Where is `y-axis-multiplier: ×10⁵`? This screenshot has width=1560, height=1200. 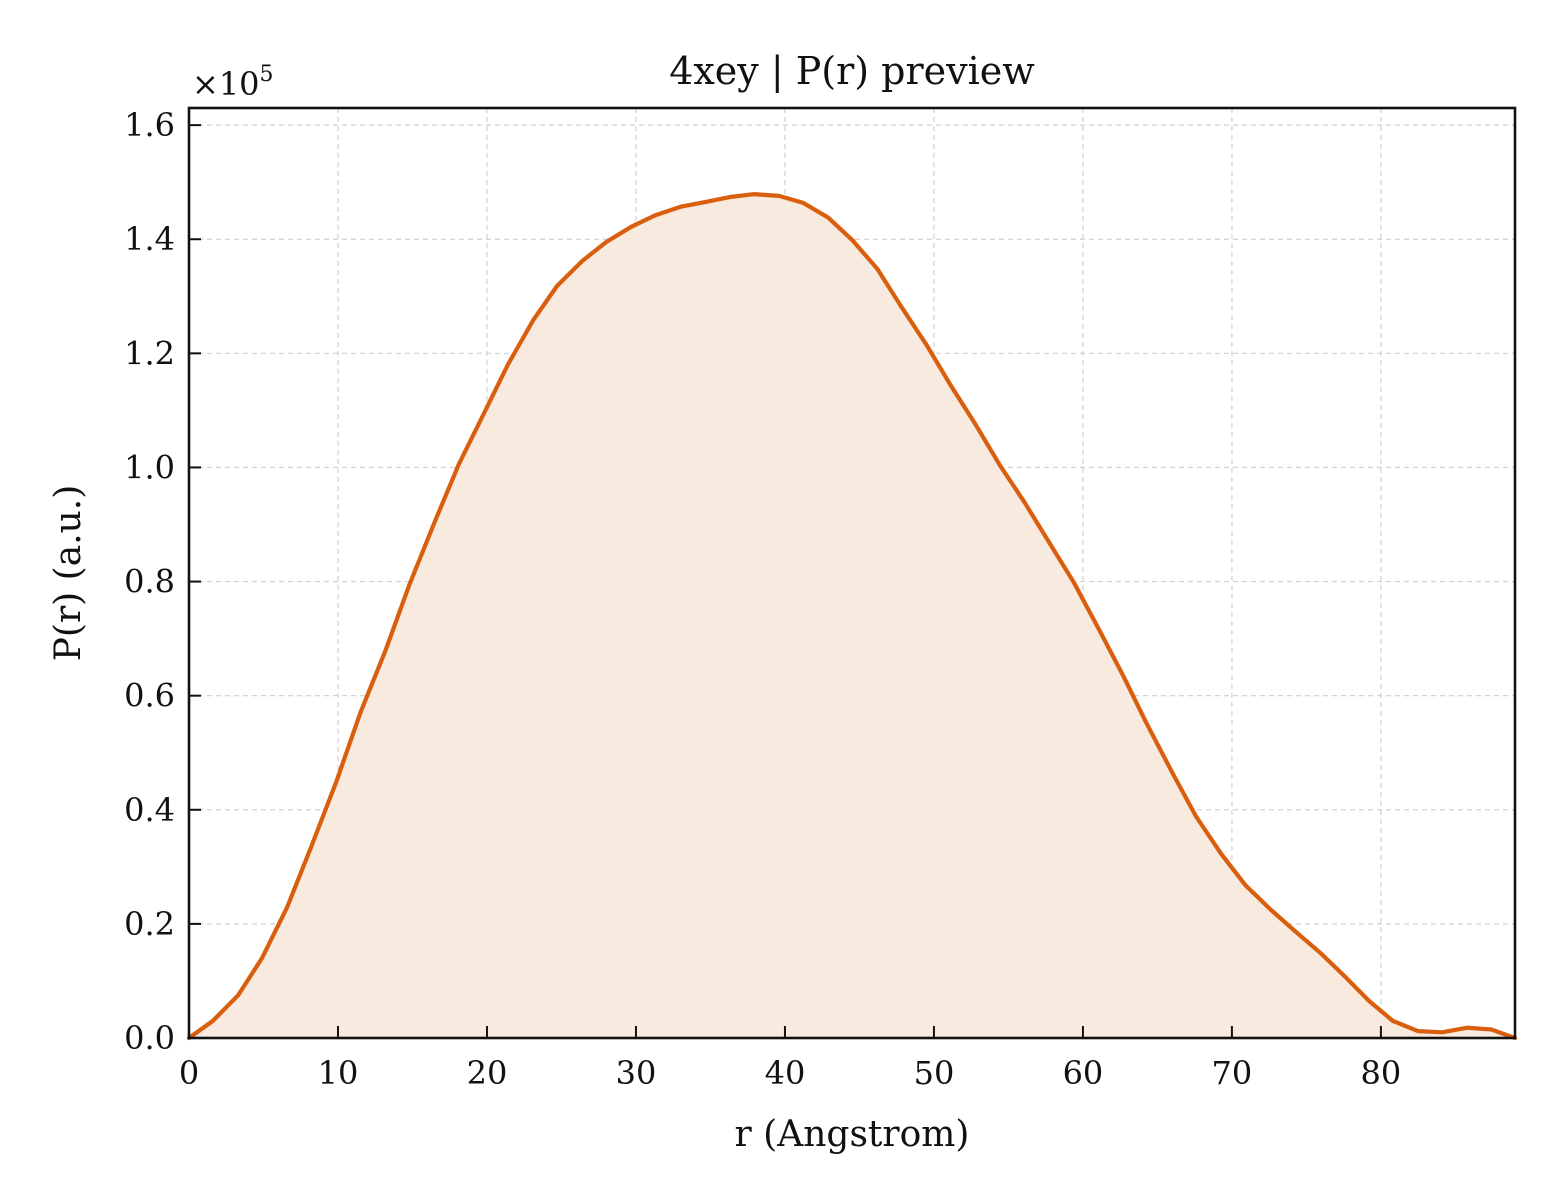
y-axis-multiplier: ×10⁵ is located at coordinates (233, 82).